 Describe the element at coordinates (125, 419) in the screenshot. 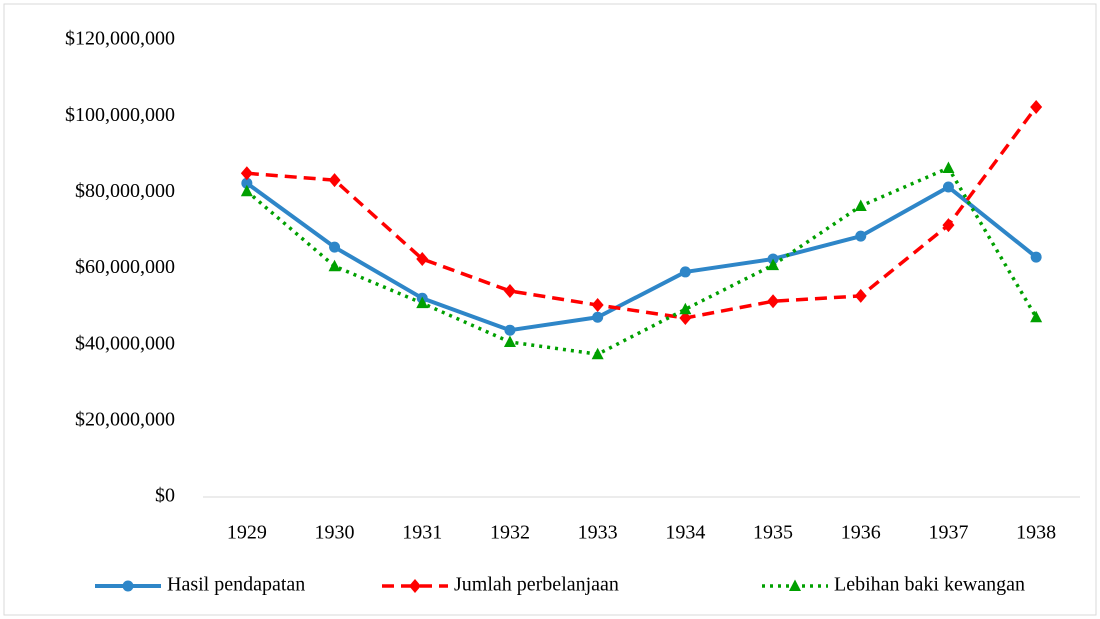

I see `y-tick-label: $20,000,000` at that location.